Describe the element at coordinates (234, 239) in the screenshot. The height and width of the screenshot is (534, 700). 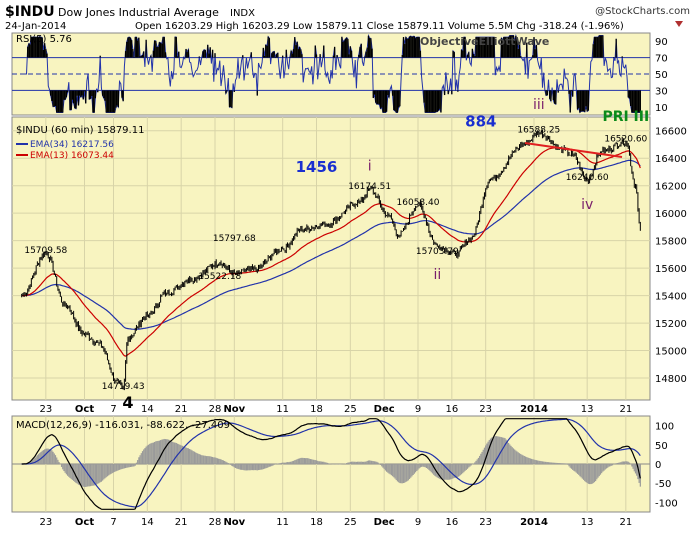
I see `wave-annotation: 15797.68` at that location.